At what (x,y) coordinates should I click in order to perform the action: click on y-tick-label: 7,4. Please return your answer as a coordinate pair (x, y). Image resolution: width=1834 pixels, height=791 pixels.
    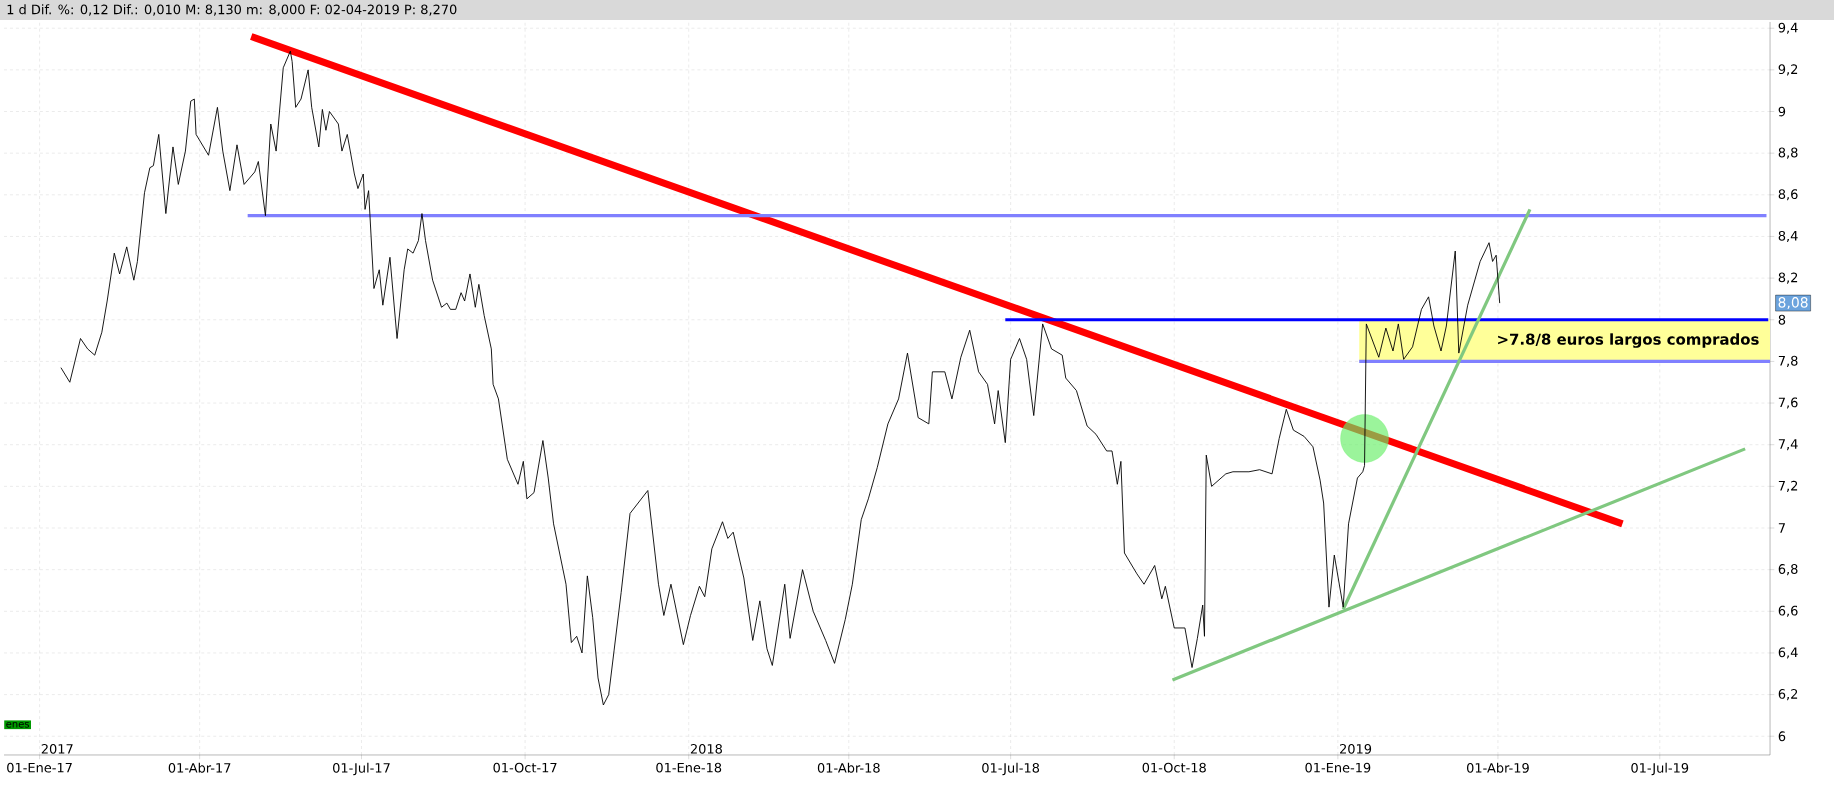
    Looking at the image, I should click on (1788, 445).